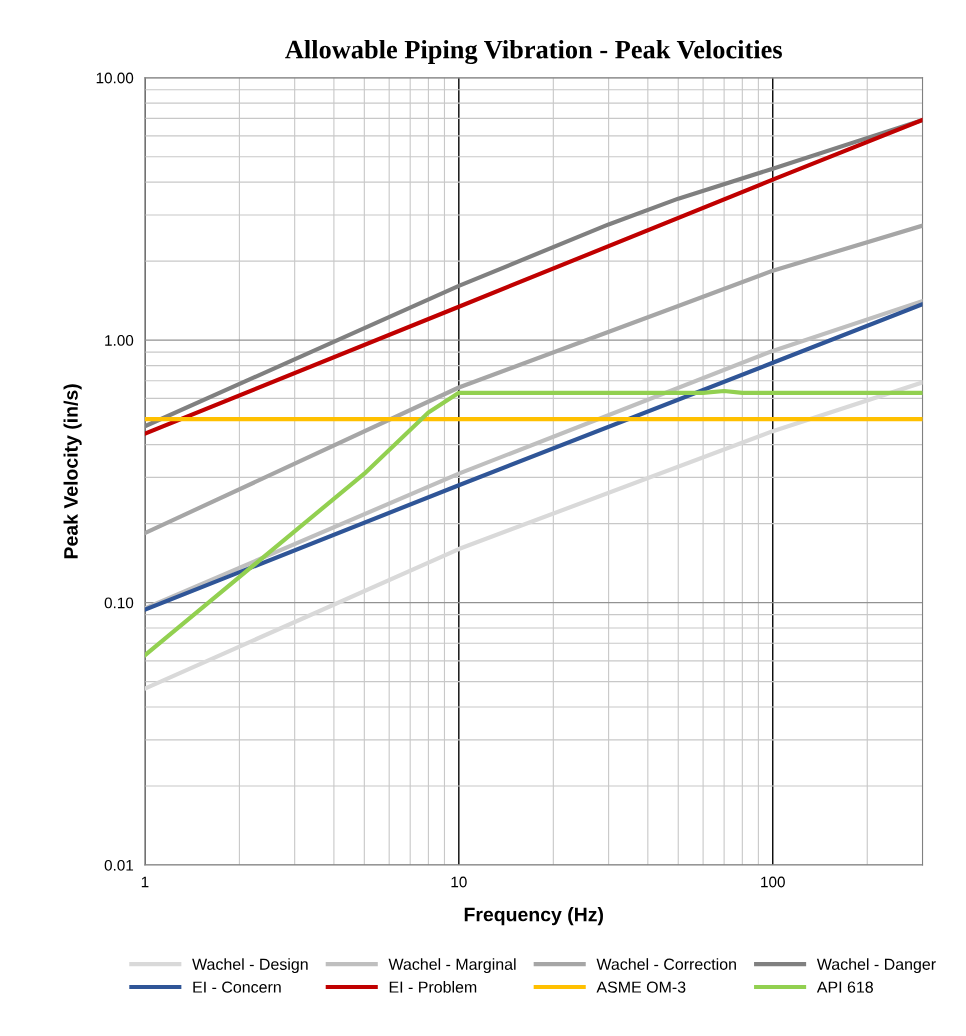 This screenshot has height=1036, width=966. What do you see at coordinates (533, 52) in the screenshot?
I see `chart-title: Allowable Piping Vibration - Peak Velocities` at bounding box center [533, 52].